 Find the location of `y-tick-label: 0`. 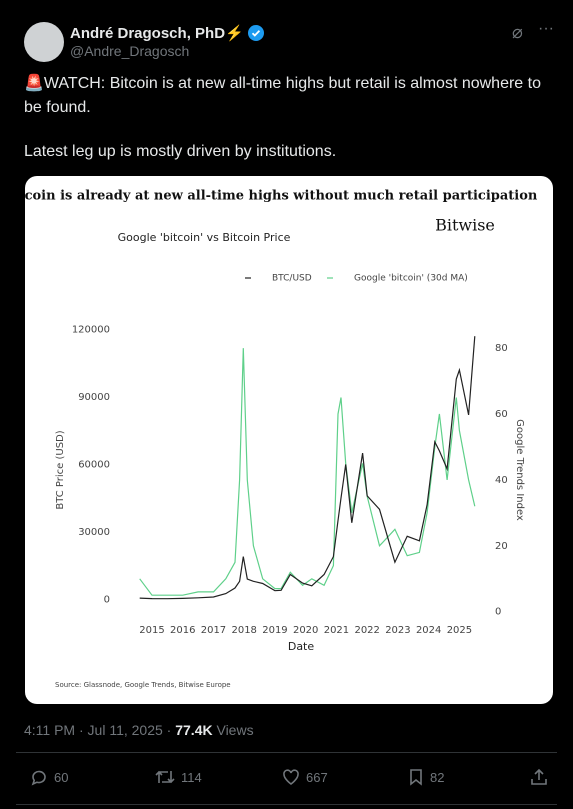

y-tick-label: 0 is located at coordinates (107, 599).